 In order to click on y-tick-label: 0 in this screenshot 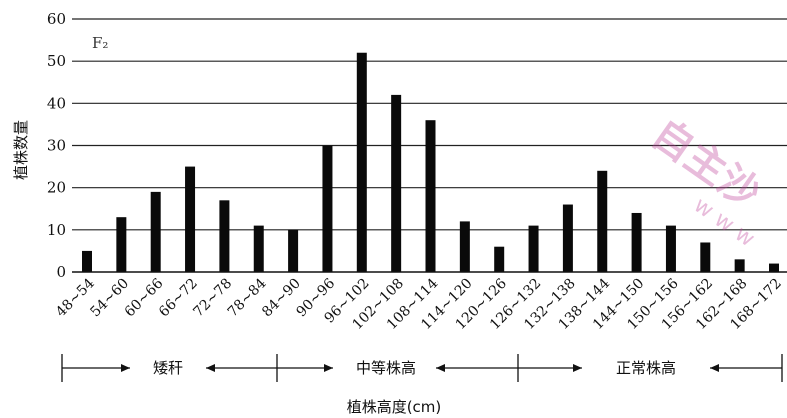, I will do `click(61, 272)`.